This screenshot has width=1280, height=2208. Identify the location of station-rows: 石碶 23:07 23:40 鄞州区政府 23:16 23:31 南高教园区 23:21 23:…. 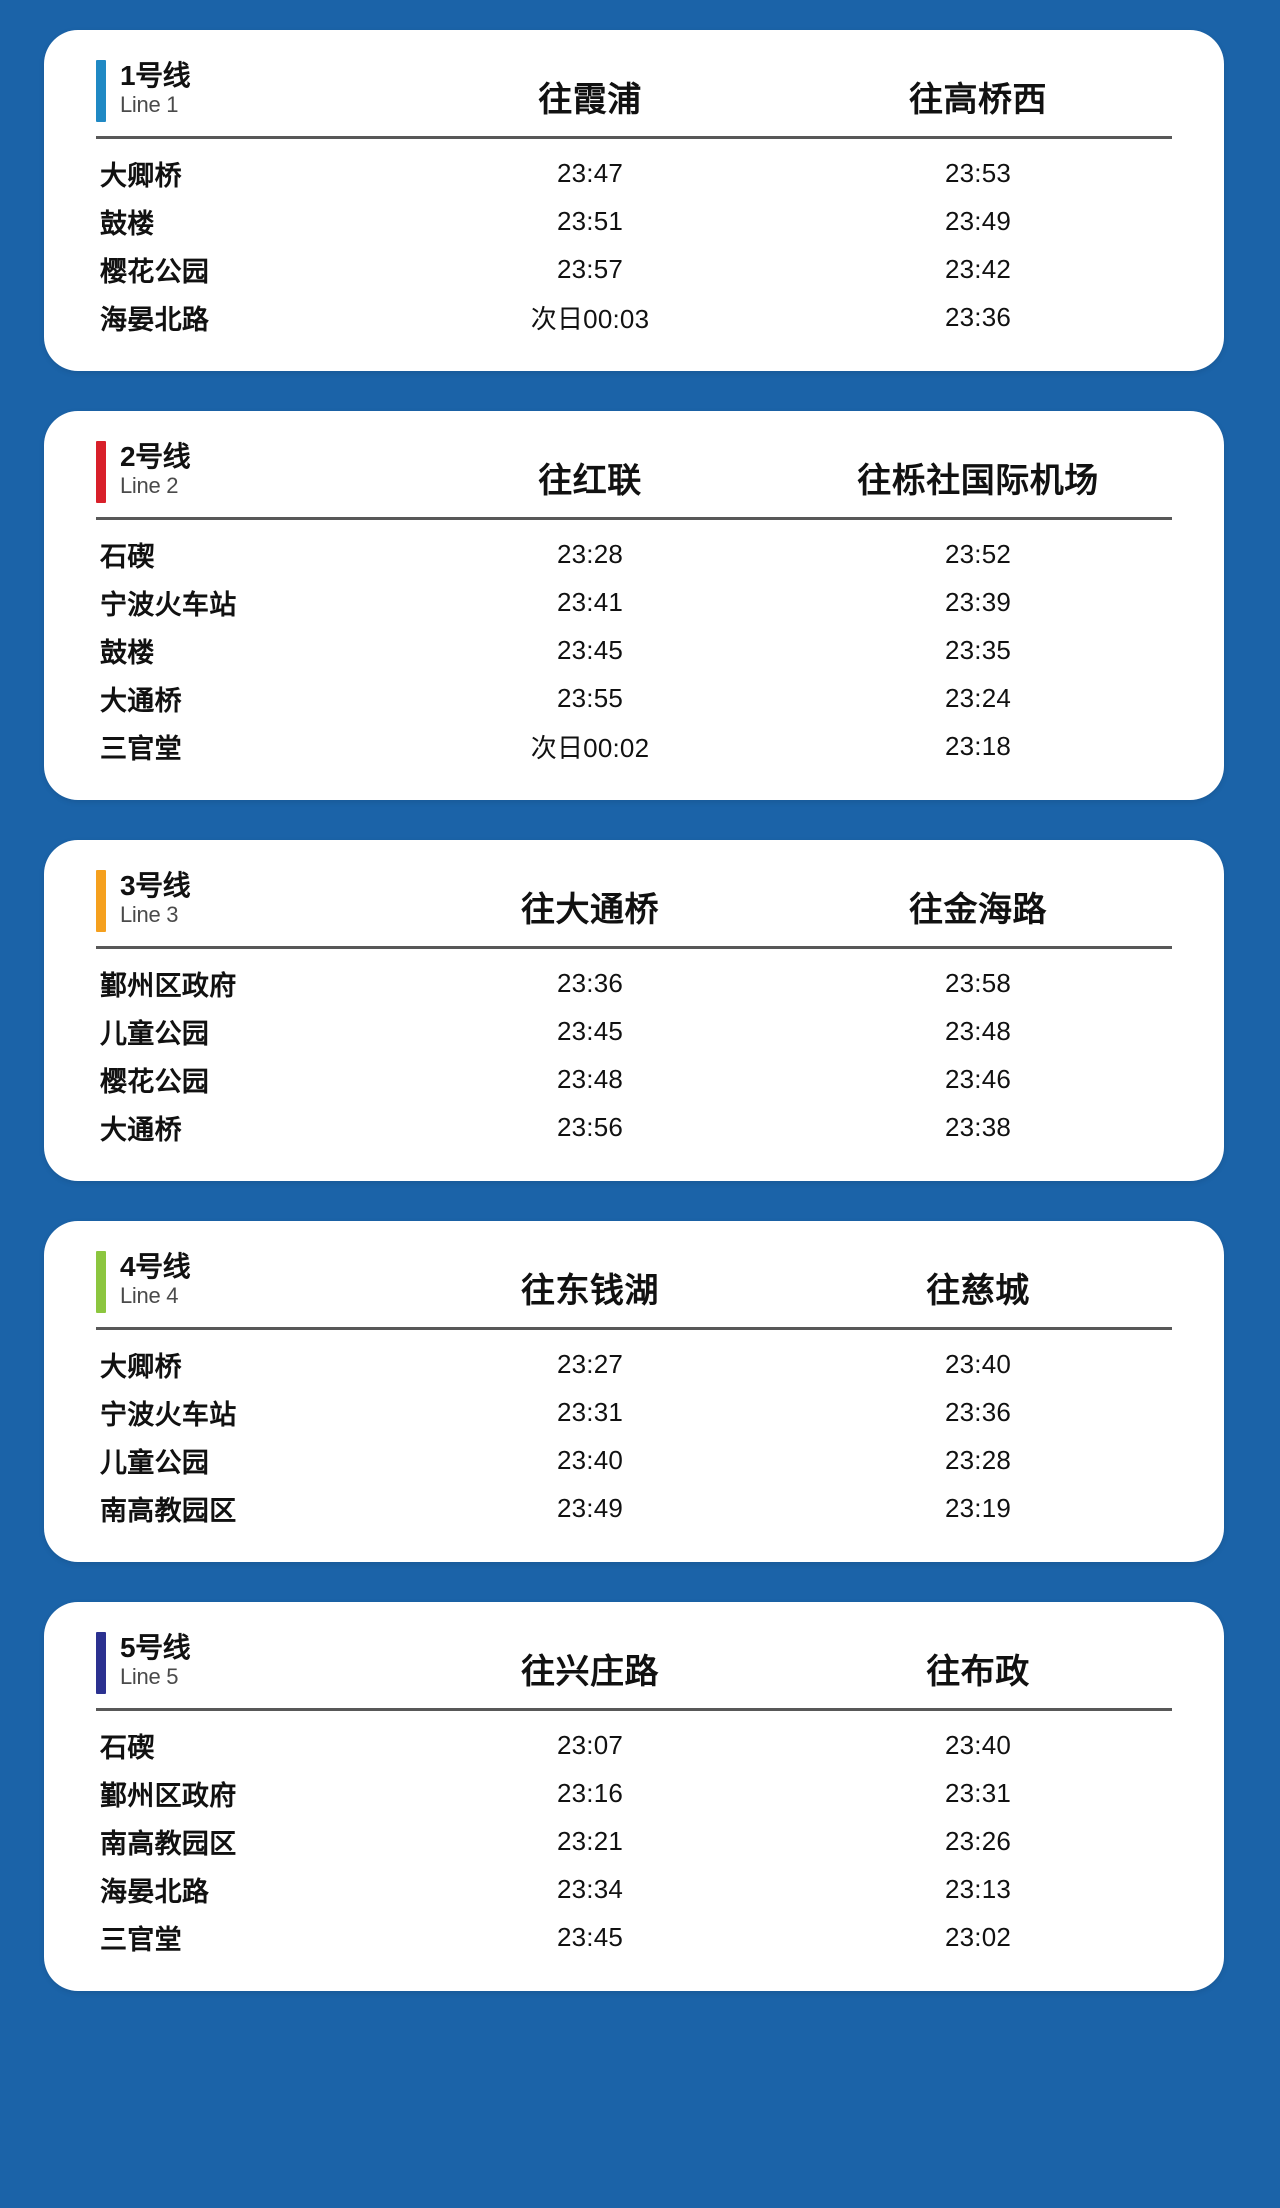
(634, 1841).